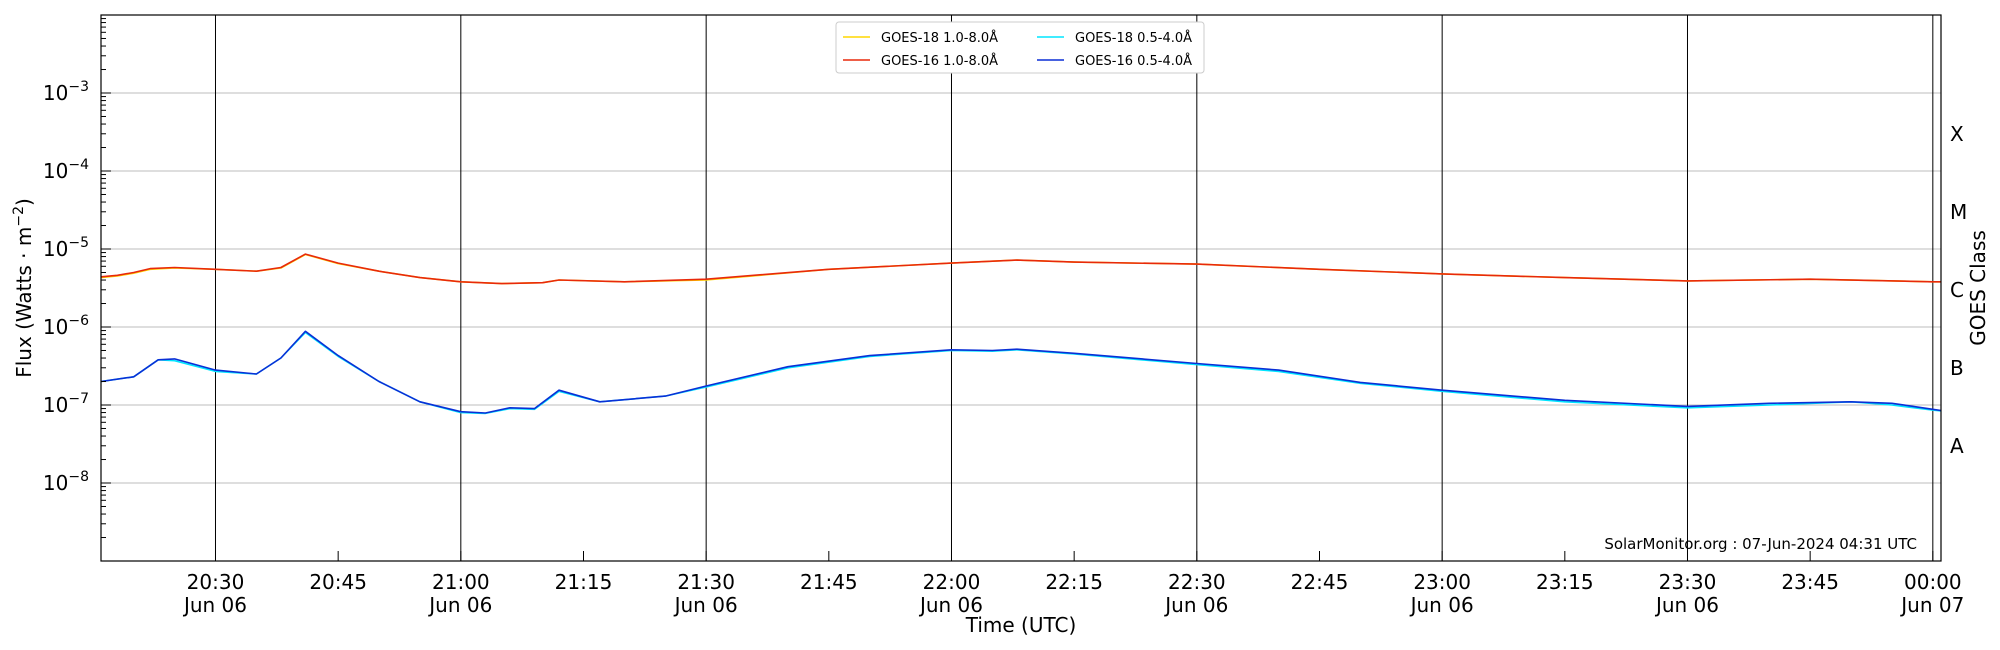 This screenshot has height=650, width=2000. I want to click on x-tick-label-time: 21:30, so click(706, 582).